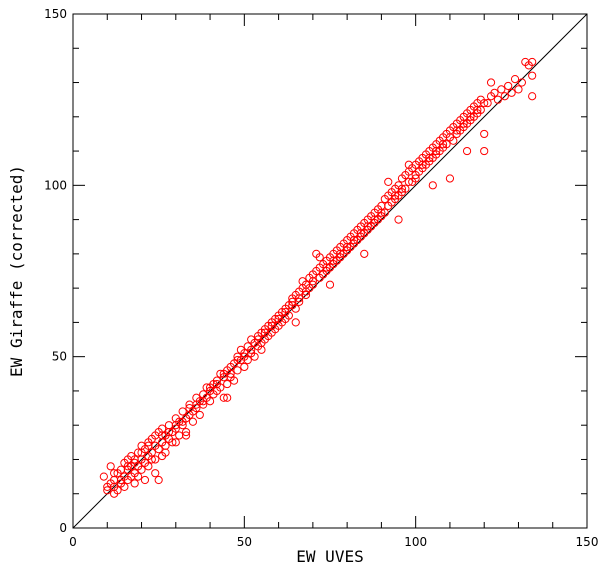 The image size is (607, 571). Describe the element at coordinates (329, 556) in the screenshot. I see `x-axis-label: EW UVES` at that location.